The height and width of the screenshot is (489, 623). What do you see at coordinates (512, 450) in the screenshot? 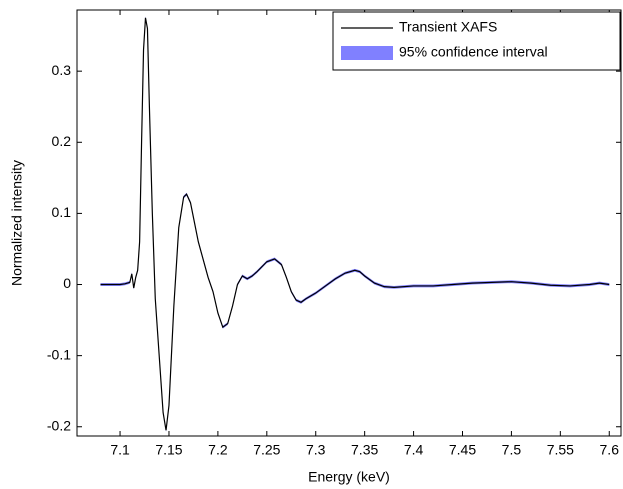
I see `x-tick-label: 7.5` at bounding box center [512, 450].